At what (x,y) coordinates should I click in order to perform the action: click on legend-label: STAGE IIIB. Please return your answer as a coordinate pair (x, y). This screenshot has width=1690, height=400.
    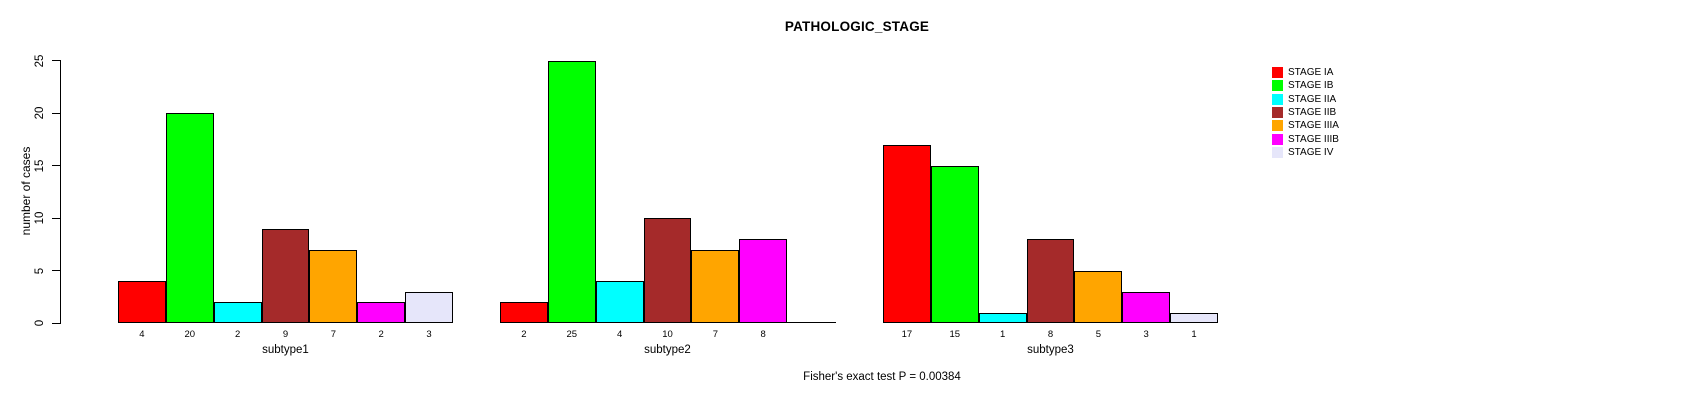
    Looking at the image, I should click on (1313, 139).